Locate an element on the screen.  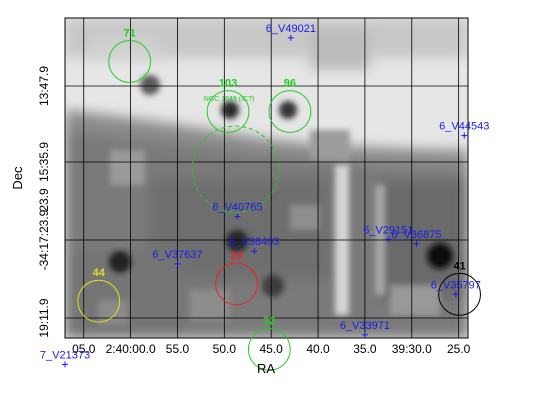
y-tick-label: 13:47.9 is located at coordinates (44, 86).